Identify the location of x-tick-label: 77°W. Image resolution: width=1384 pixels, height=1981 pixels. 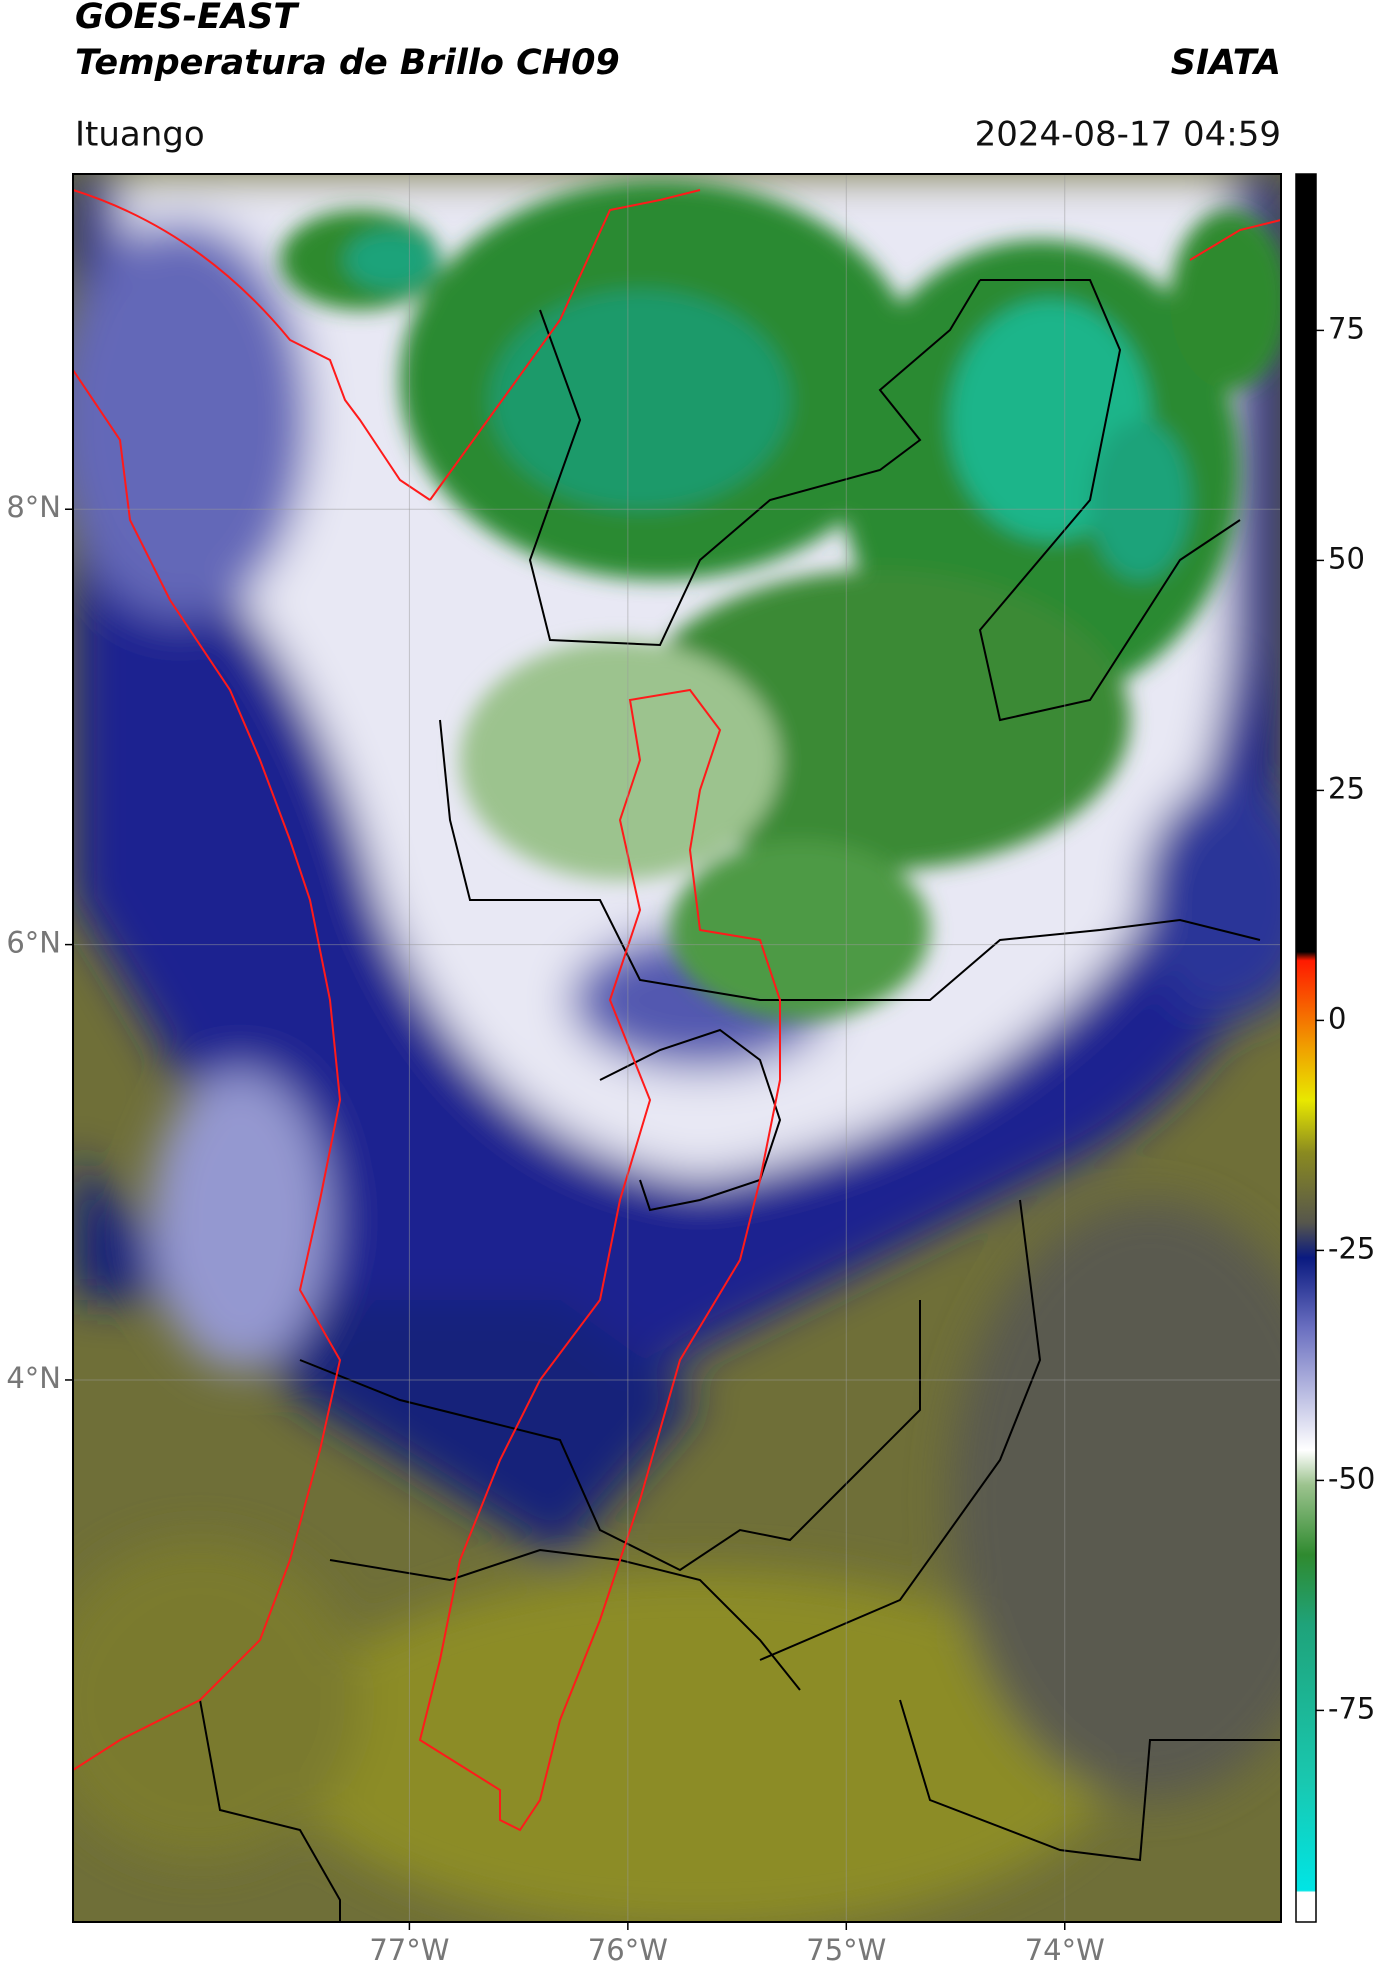
(409, 1950).